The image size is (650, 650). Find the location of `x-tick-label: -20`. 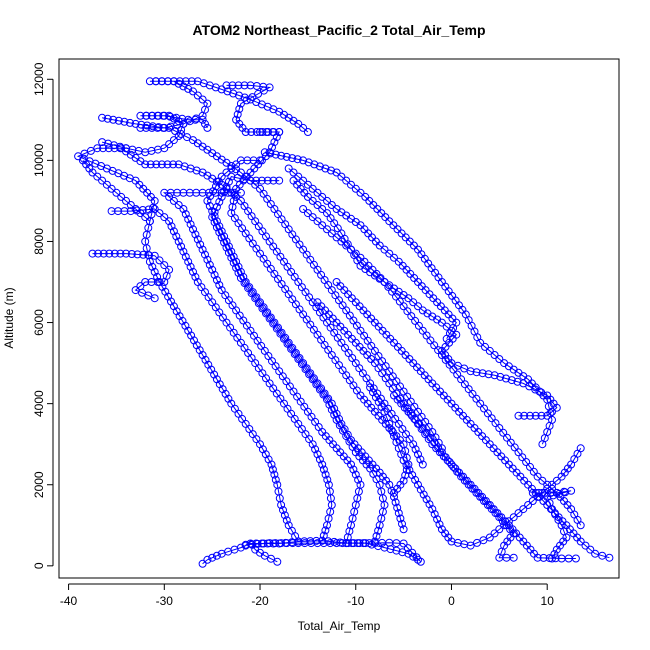

x-tick-label: -20 is located at coordinates (260, 601).